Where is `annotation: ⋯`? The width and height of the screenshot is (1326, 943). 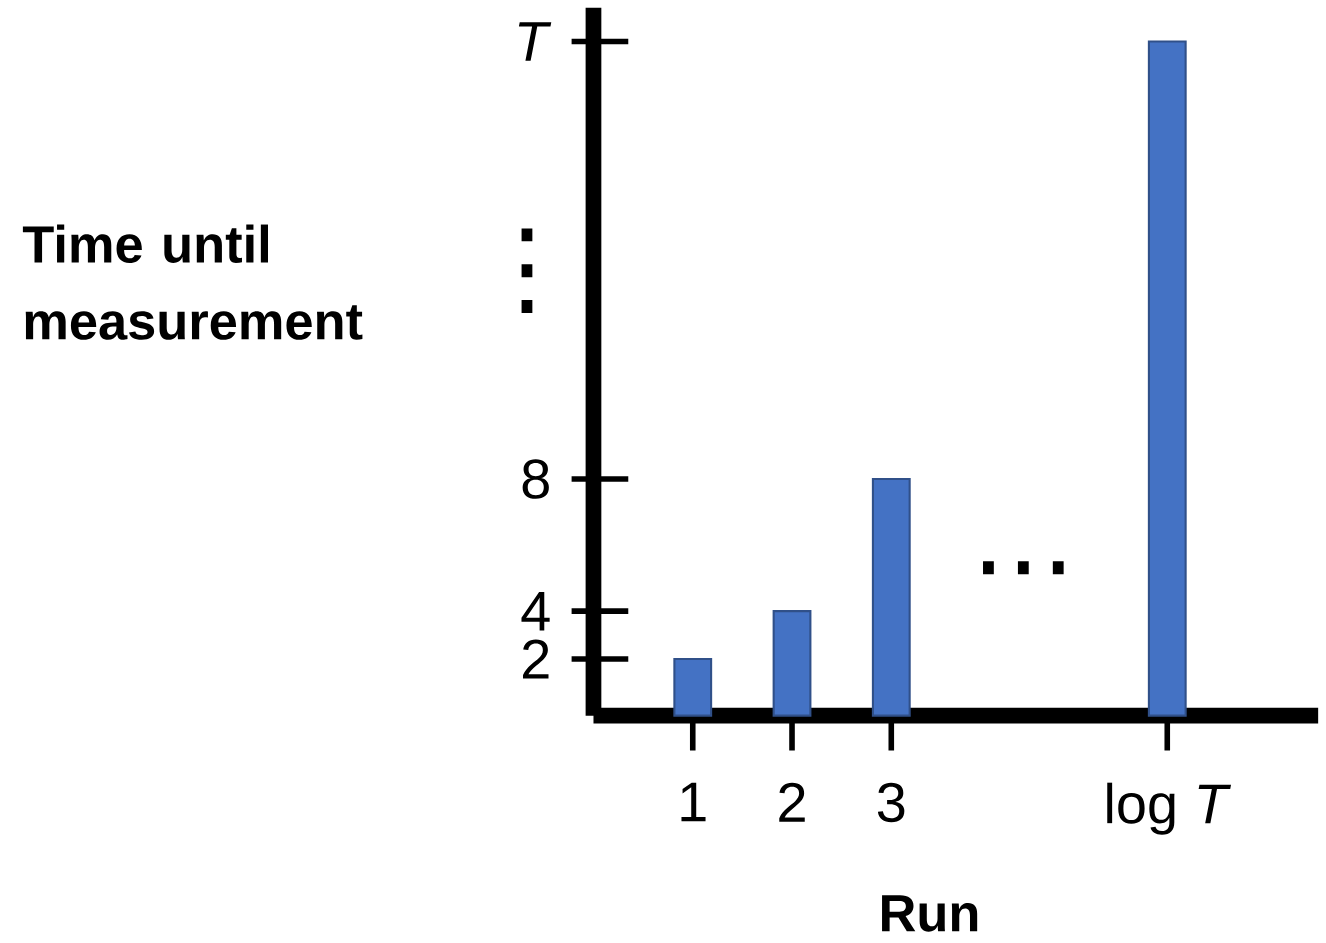 annotation: ⋯ is located at coordinates (1023, 568).